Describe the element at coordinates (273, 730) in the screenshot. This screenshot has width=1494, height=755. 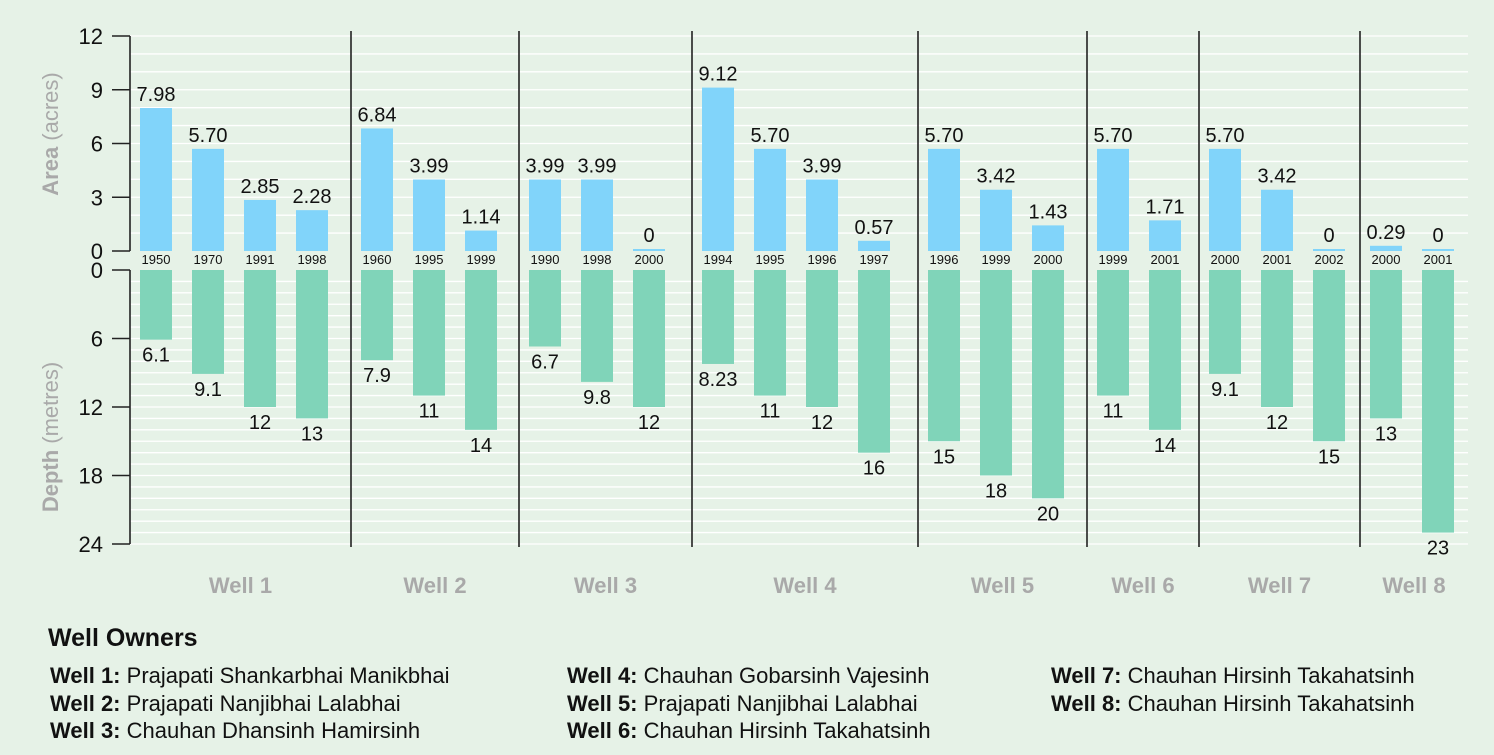
I see `owner-name: Chauhan Dhansinh Hamirsinh` at that location.